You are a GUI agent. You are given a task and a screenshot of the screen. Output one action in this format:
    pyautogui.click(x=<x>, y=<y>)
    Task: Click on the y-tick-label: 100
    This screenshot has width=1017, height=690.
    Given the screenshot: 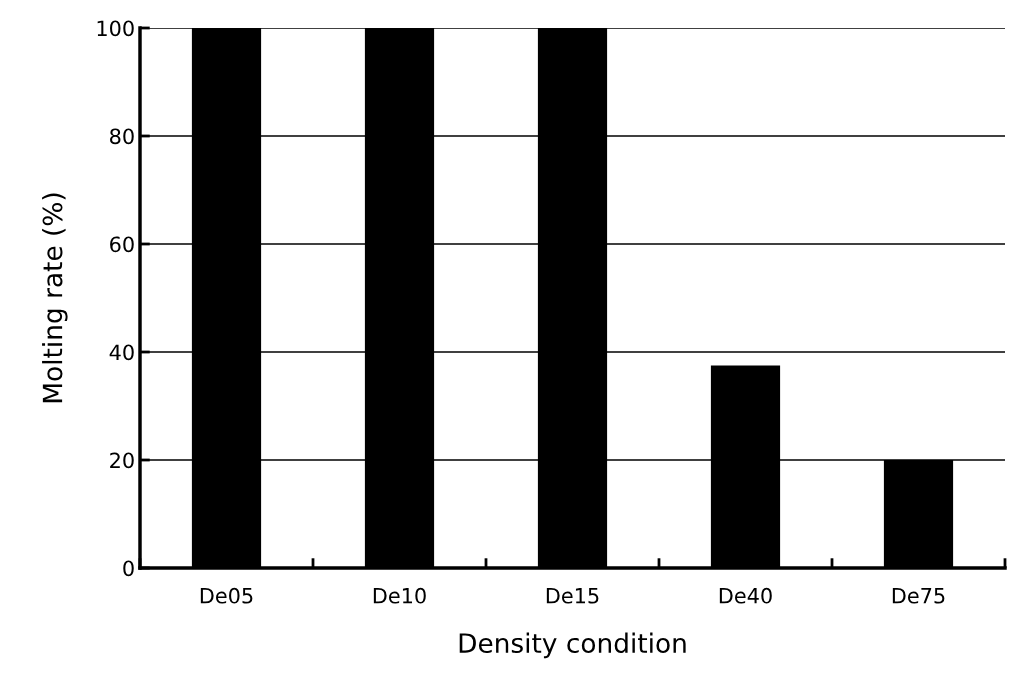 What is the action you would take?
    pyautogui.click(x=115, y=28)
    